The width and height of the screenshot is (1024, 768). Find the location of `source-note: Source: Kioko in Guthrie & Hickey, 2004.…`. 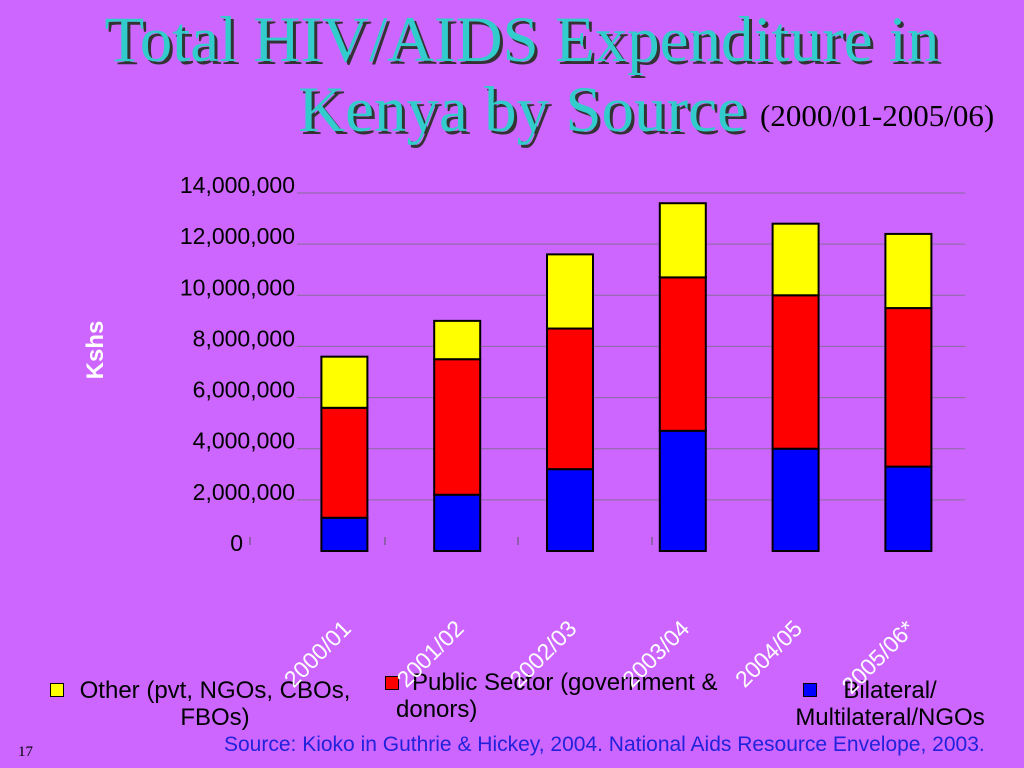

source-note: Source: Kioko in Guthrie & Hickey, 2004.… is located at coordinates (604, 744).